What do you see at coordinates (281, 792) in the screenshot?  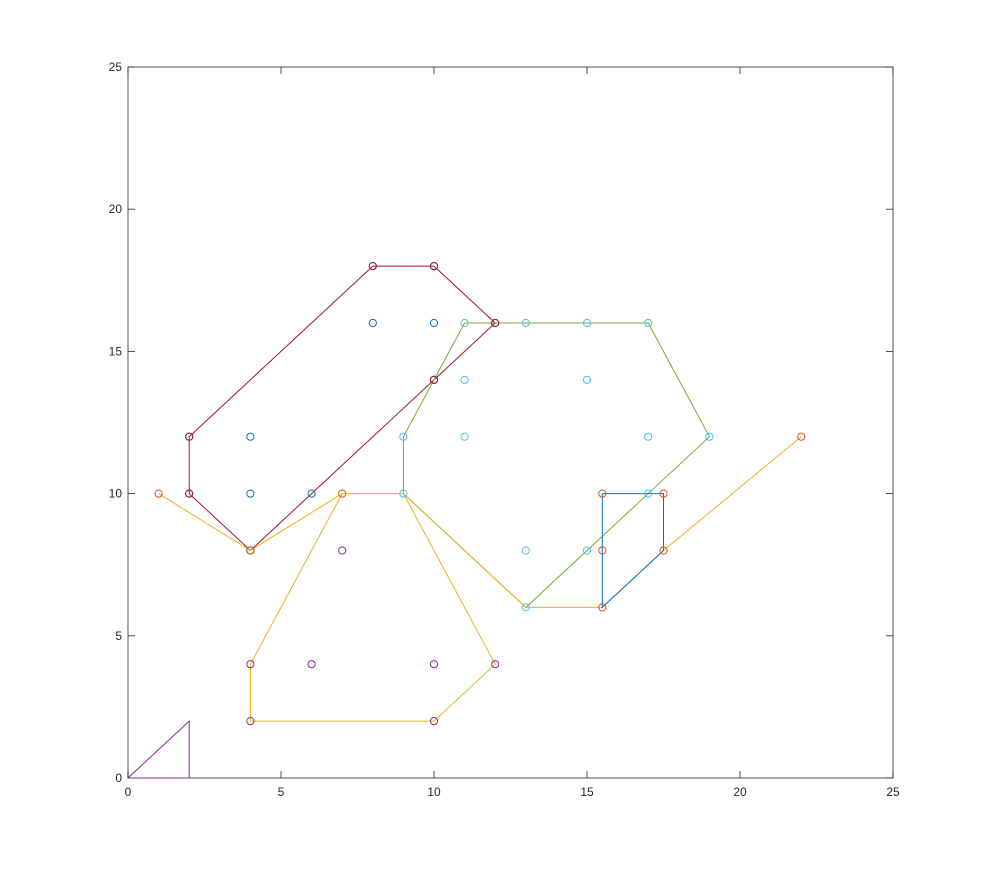 I see `x-tick-label: 5` at bounding box center [281, 792].